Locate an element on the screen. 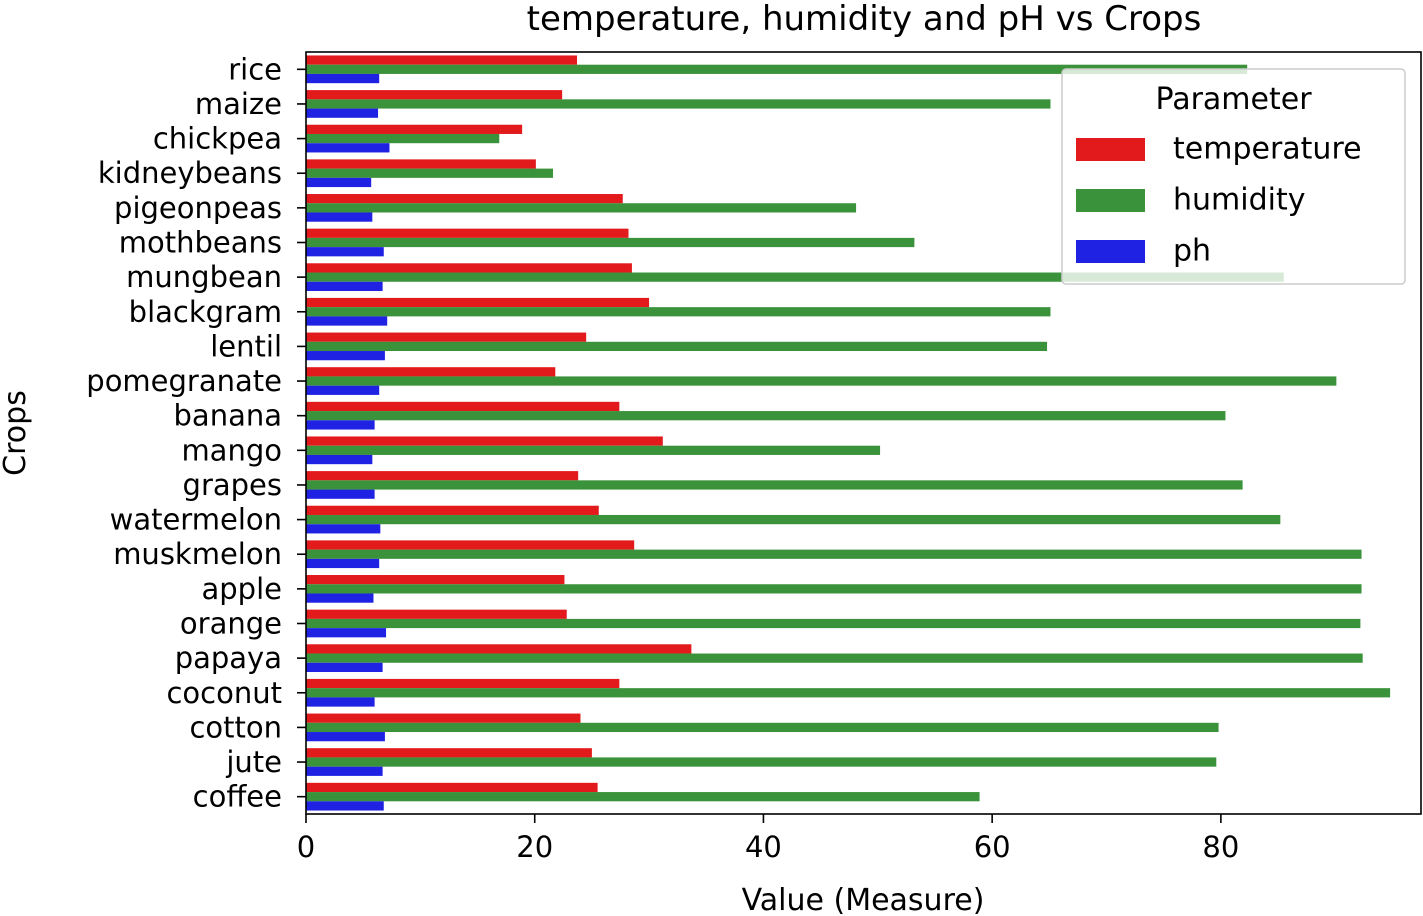  bar-temperature-rice is located at coordinates (442, 60).